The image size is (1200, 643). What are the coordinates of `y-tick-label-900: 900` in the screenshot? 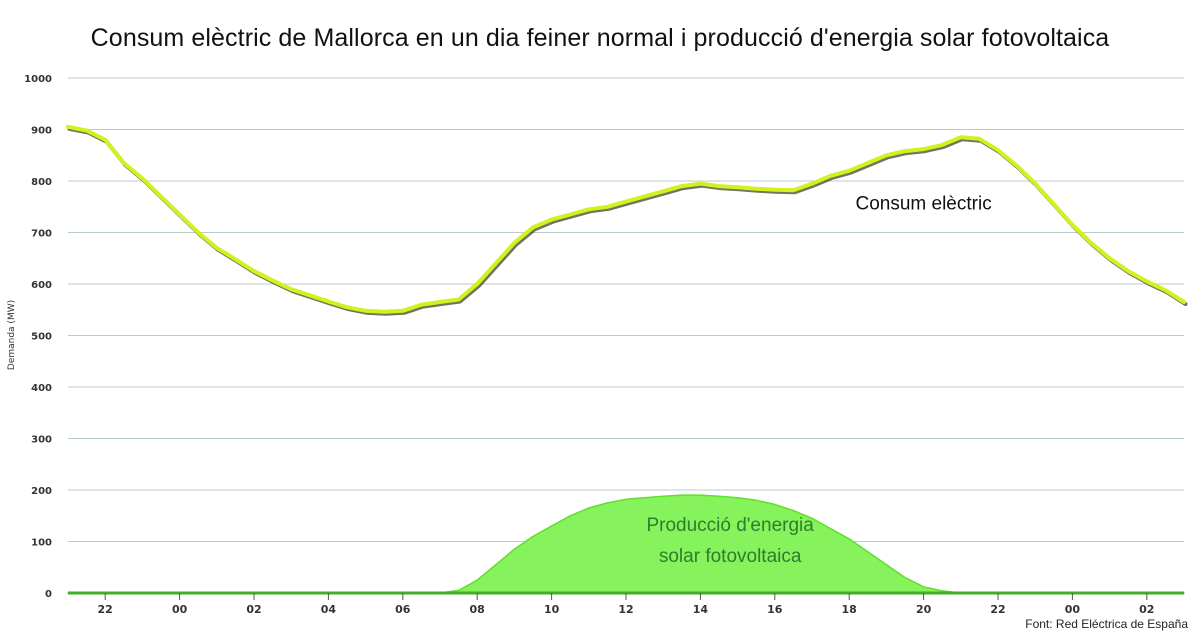 It's located at (41, 131).